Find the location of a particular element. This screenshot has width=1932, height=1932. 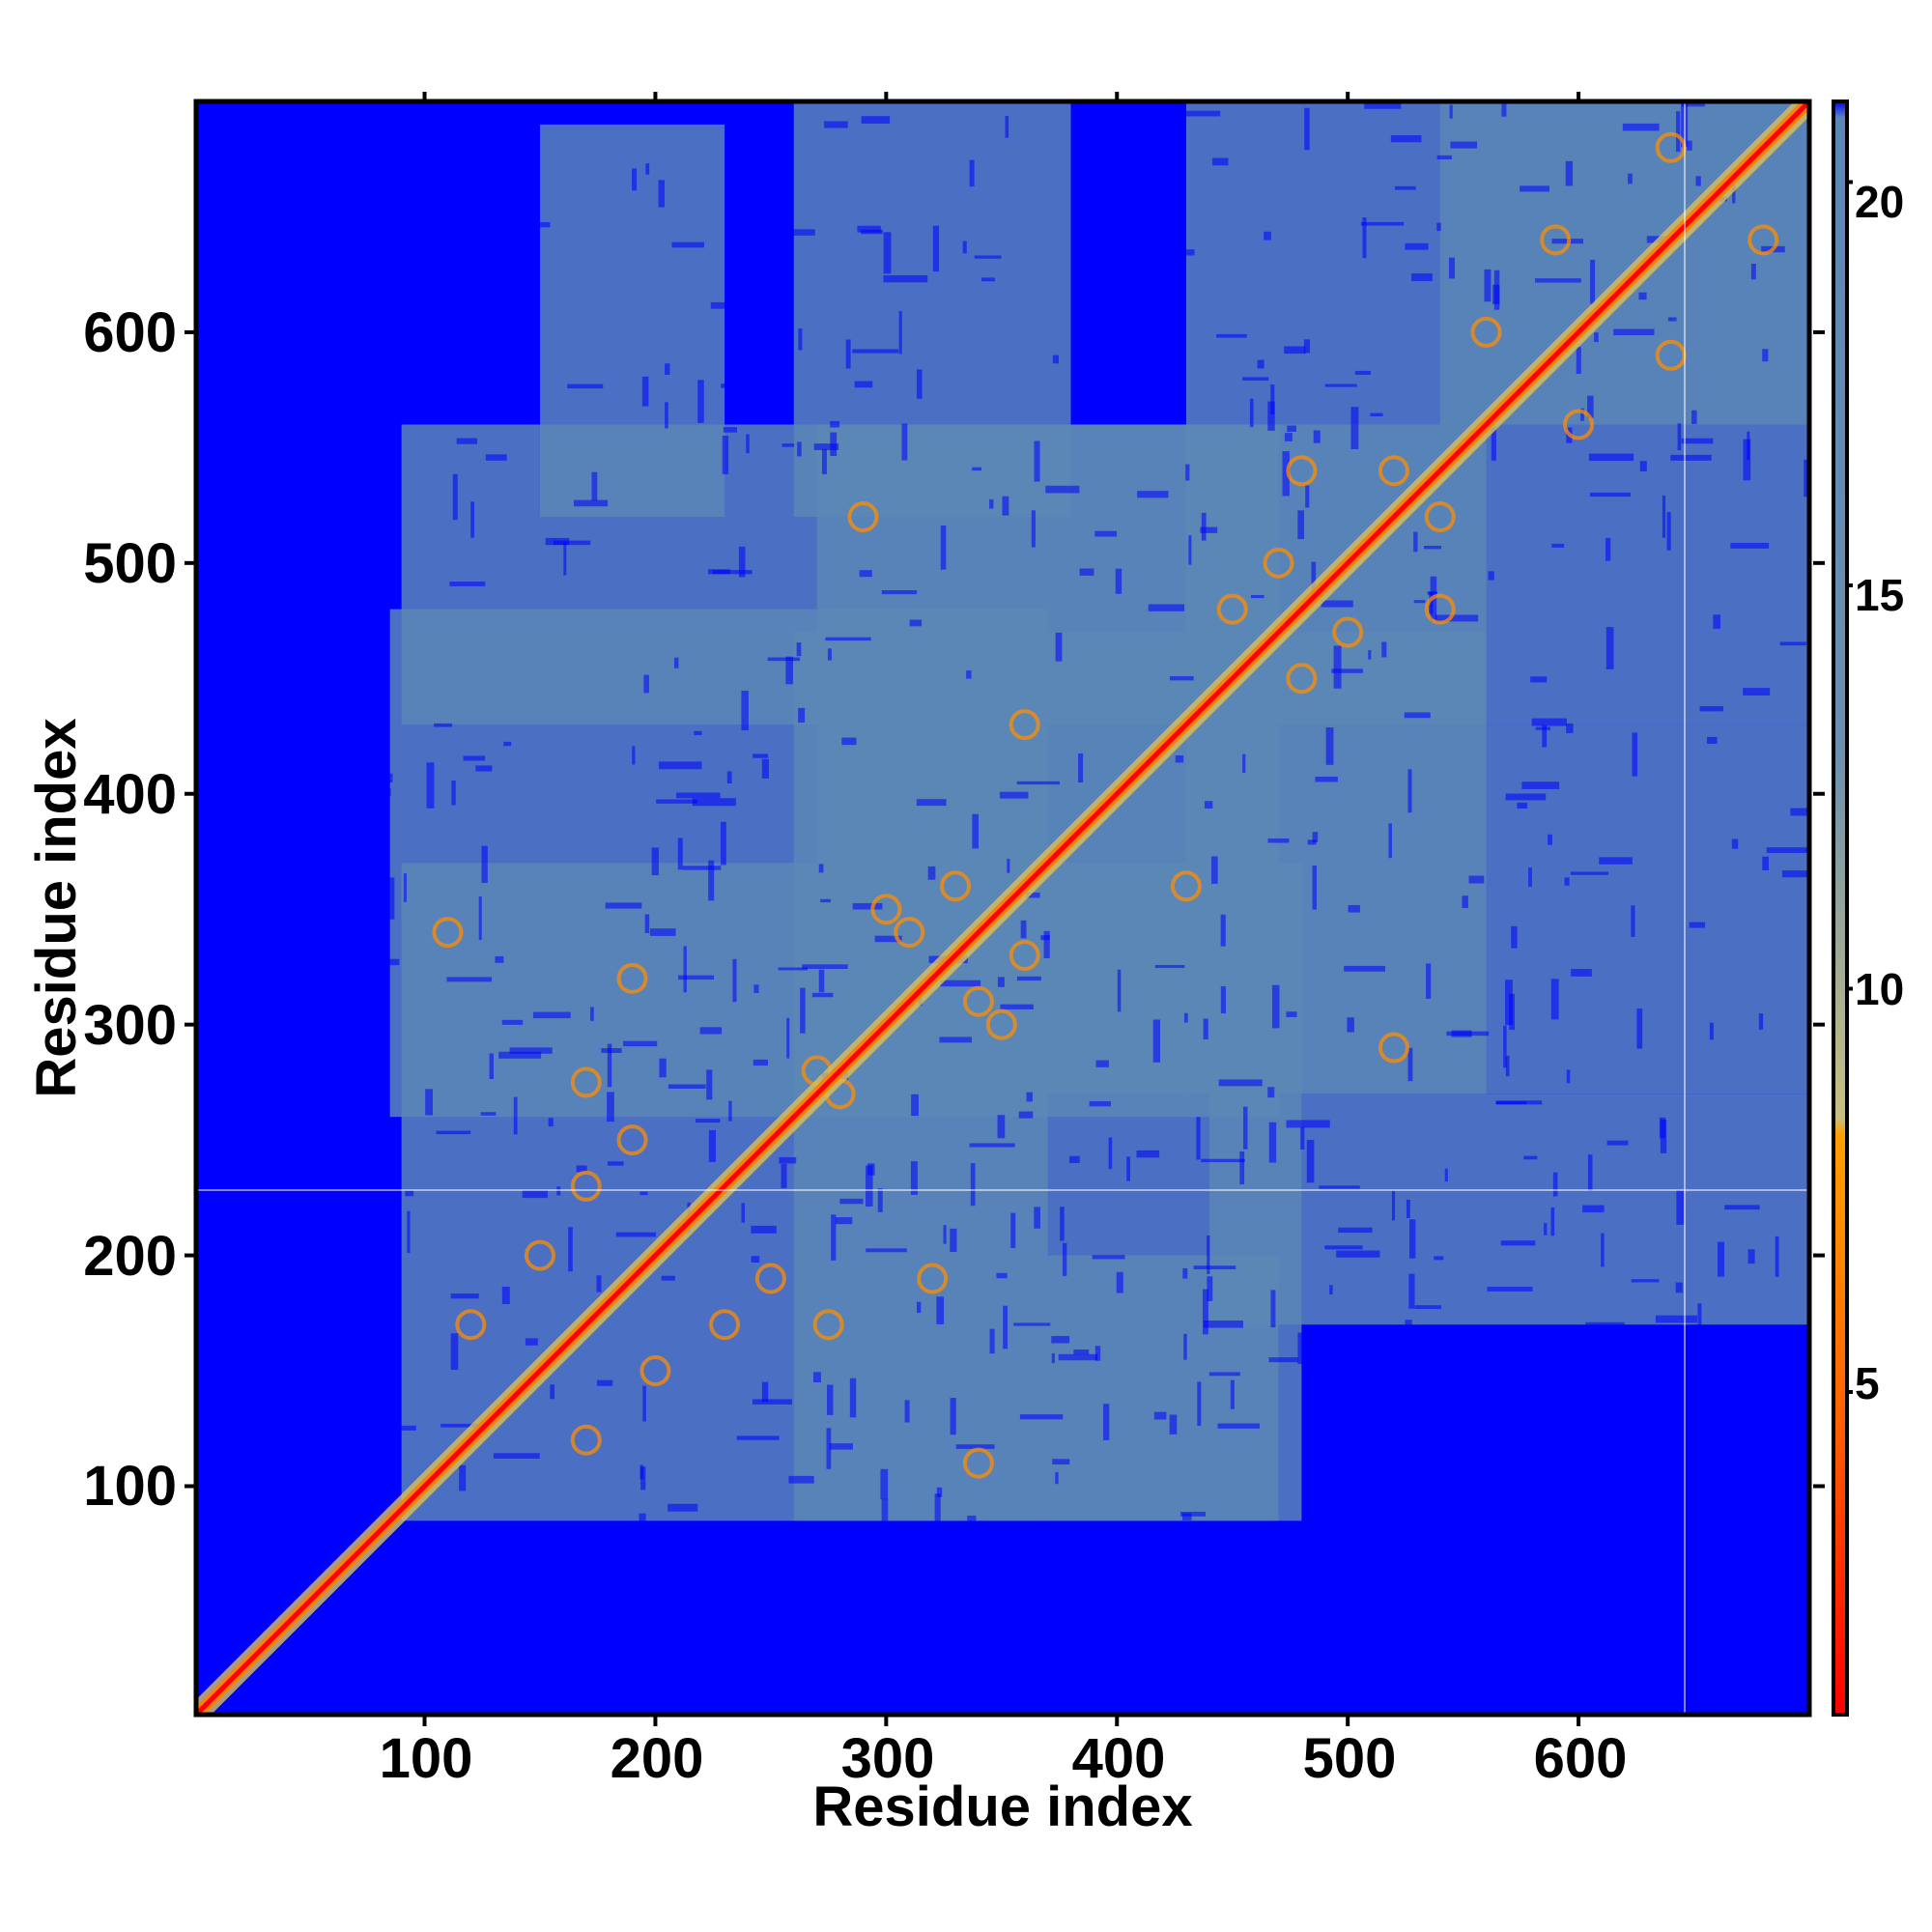

colorbar-tick-label: 20 is located at coordinates (1879, 202).